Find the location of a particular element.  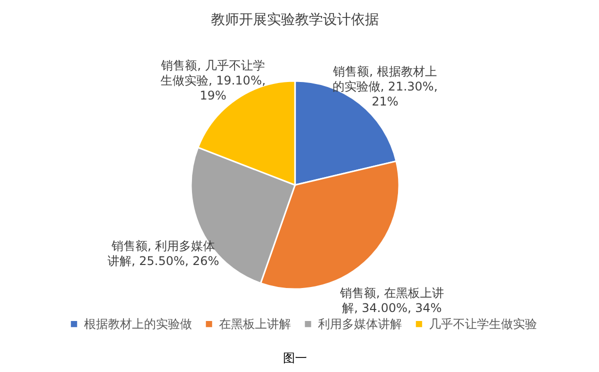

legend-label: 在黑板上讲解 is located at coordinates (255, 324).